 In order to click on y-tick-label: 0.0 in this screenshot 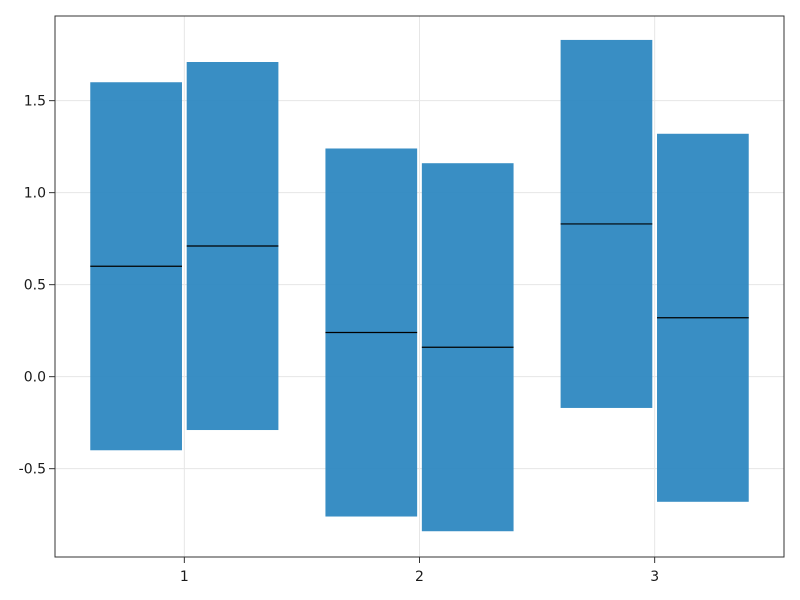, I will do `click(35, 378)`.